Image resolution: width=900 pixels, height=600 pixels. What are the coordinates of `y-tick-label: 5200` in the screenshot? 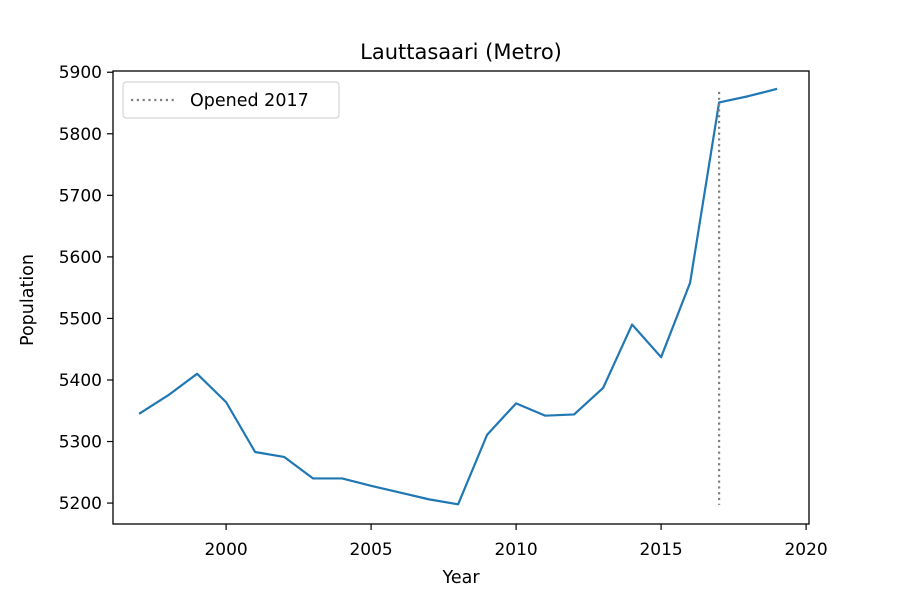 It's located at (80, 504).